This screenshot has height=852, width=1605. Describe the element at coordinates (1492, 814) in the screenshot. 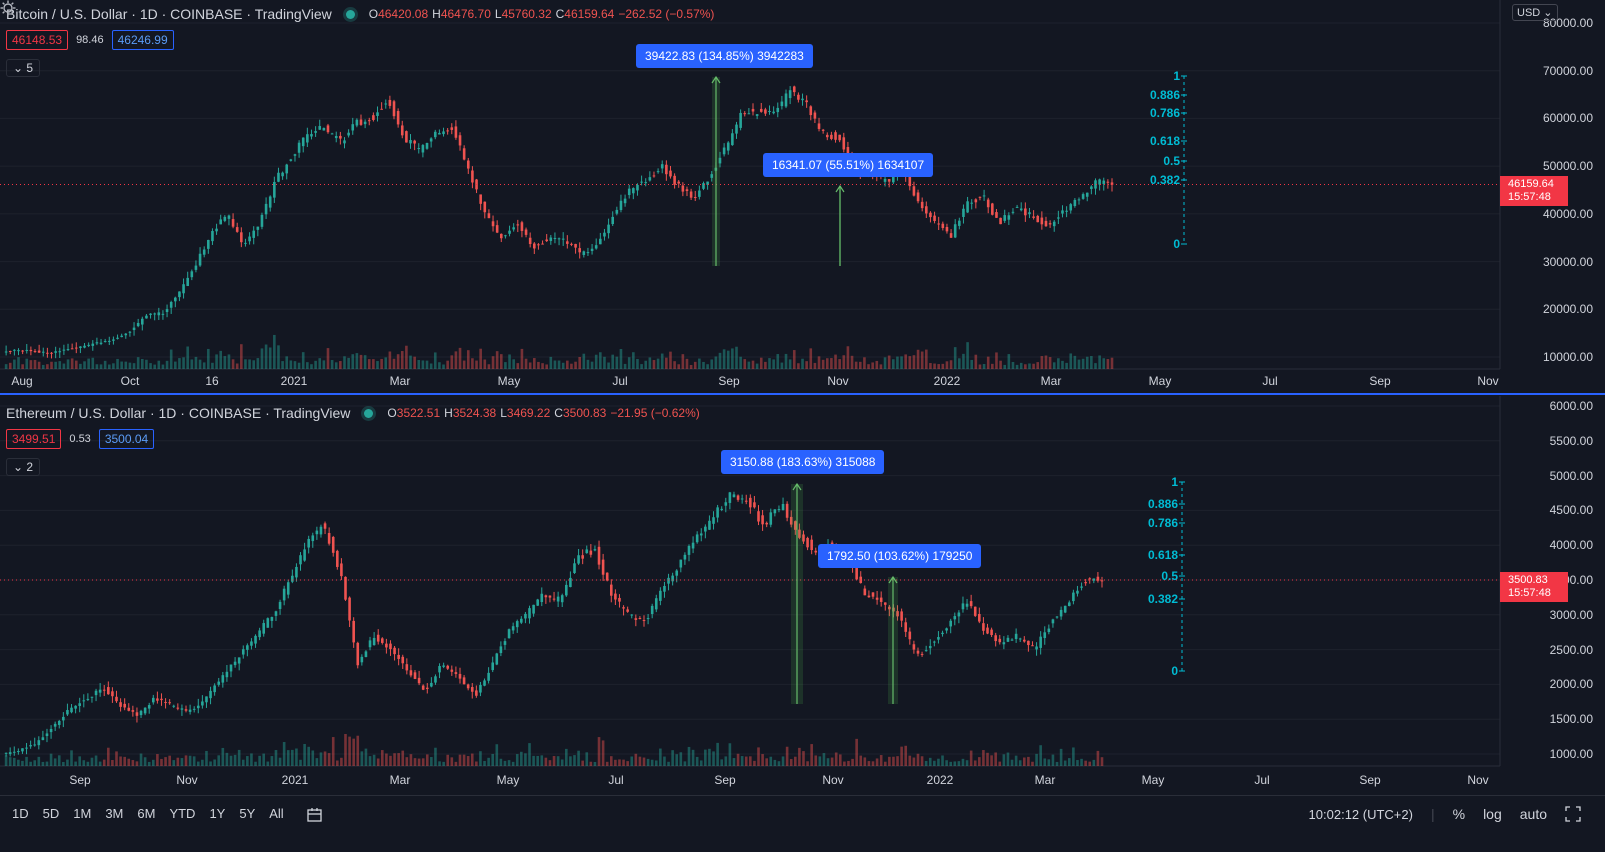

I see `log-button: log` at that location.